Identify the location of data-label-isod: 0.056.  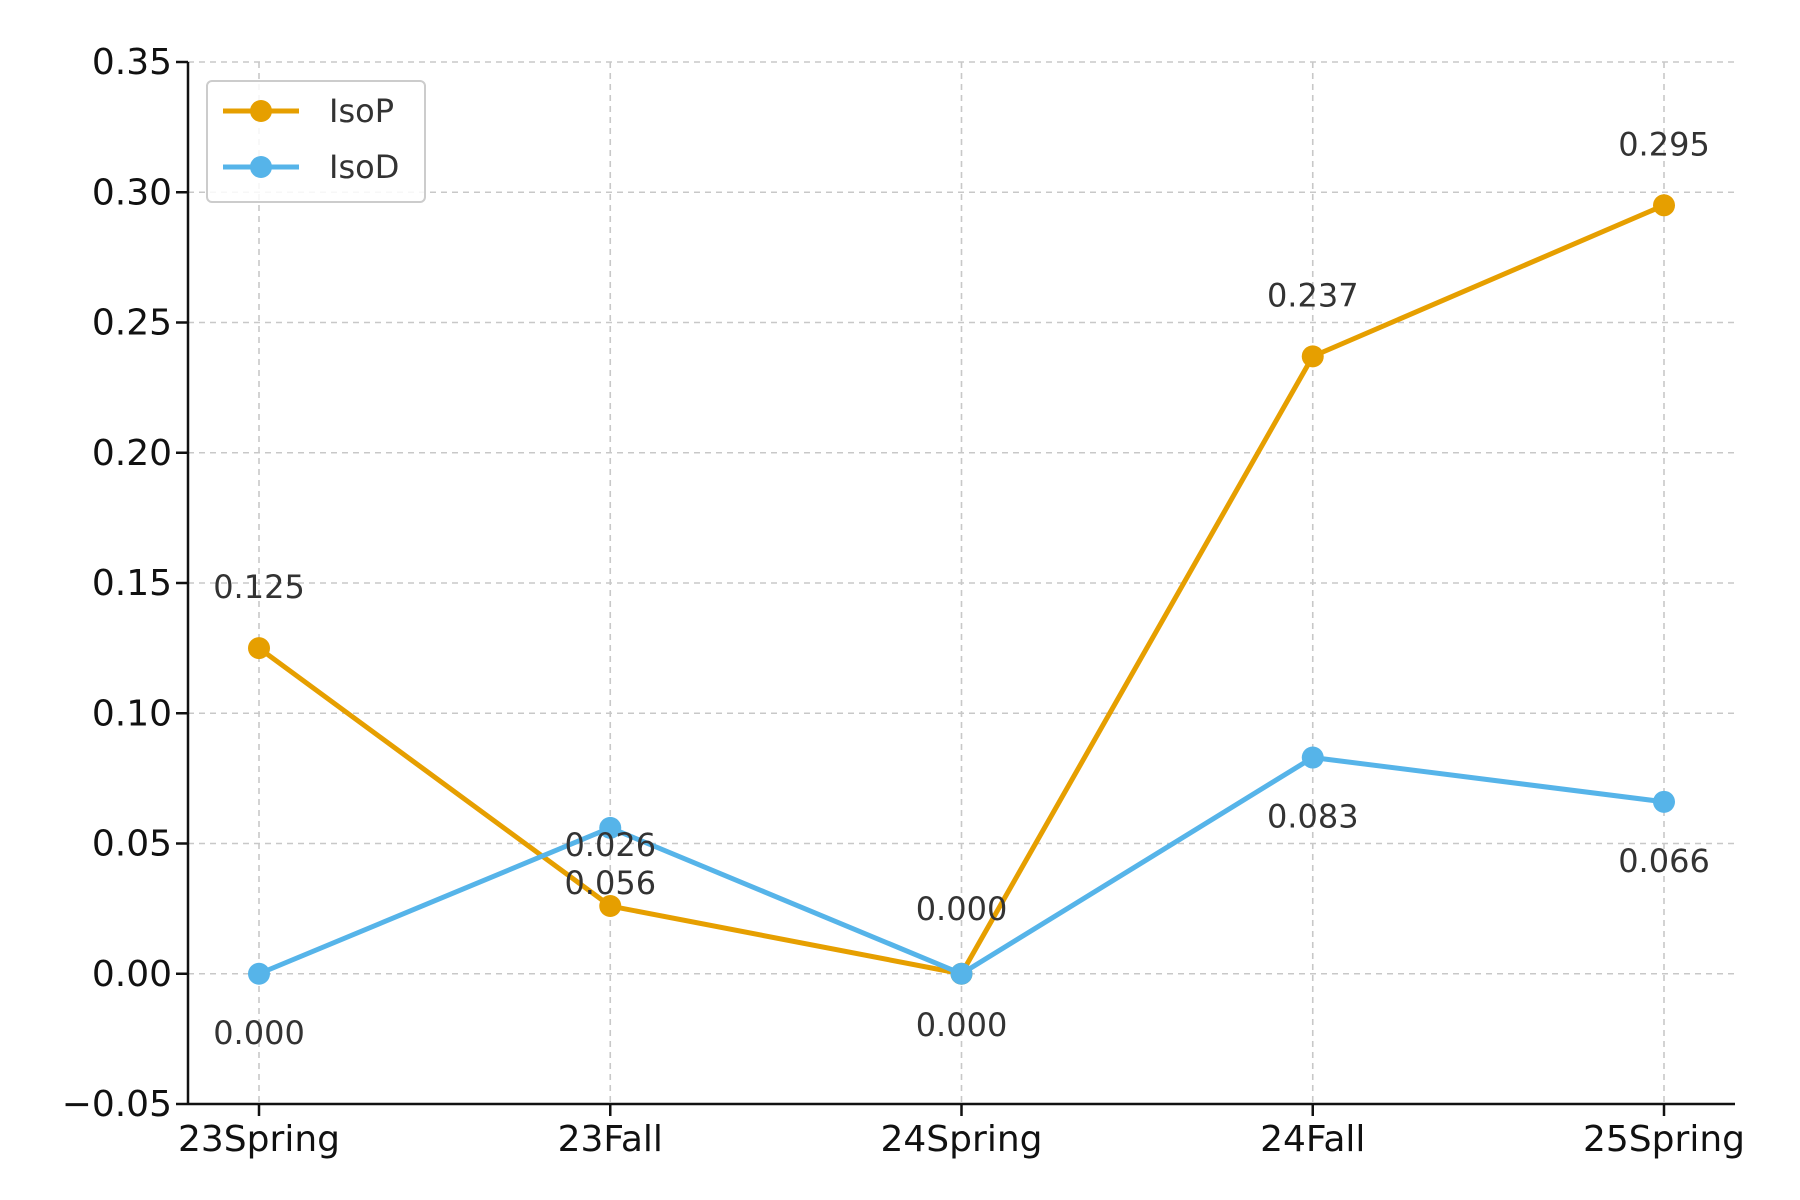
(610, 883).